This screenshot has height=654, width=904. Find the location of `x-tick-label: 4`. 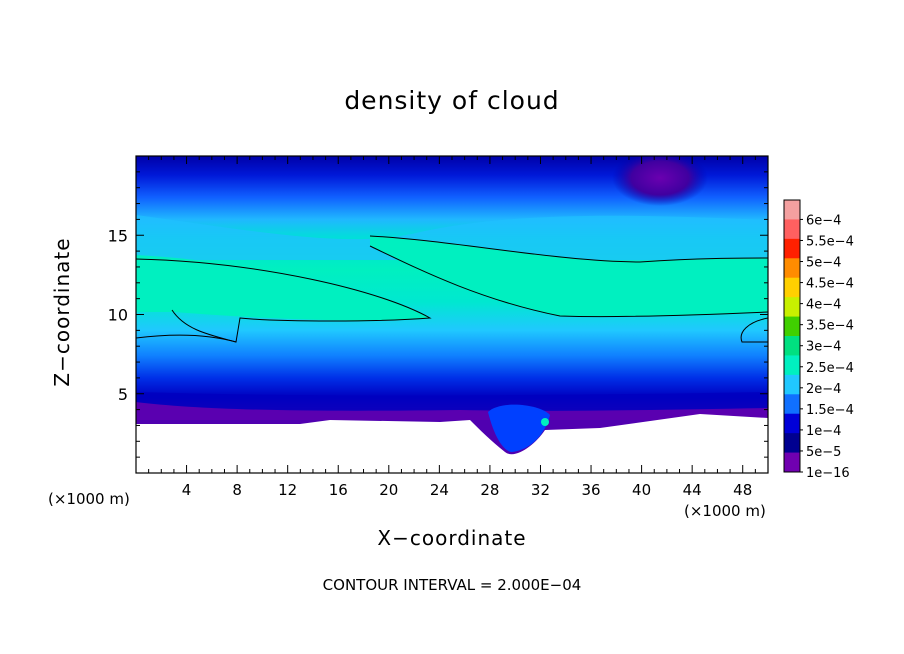

x-tick-label: 4 is located at coordinates (187, 490).